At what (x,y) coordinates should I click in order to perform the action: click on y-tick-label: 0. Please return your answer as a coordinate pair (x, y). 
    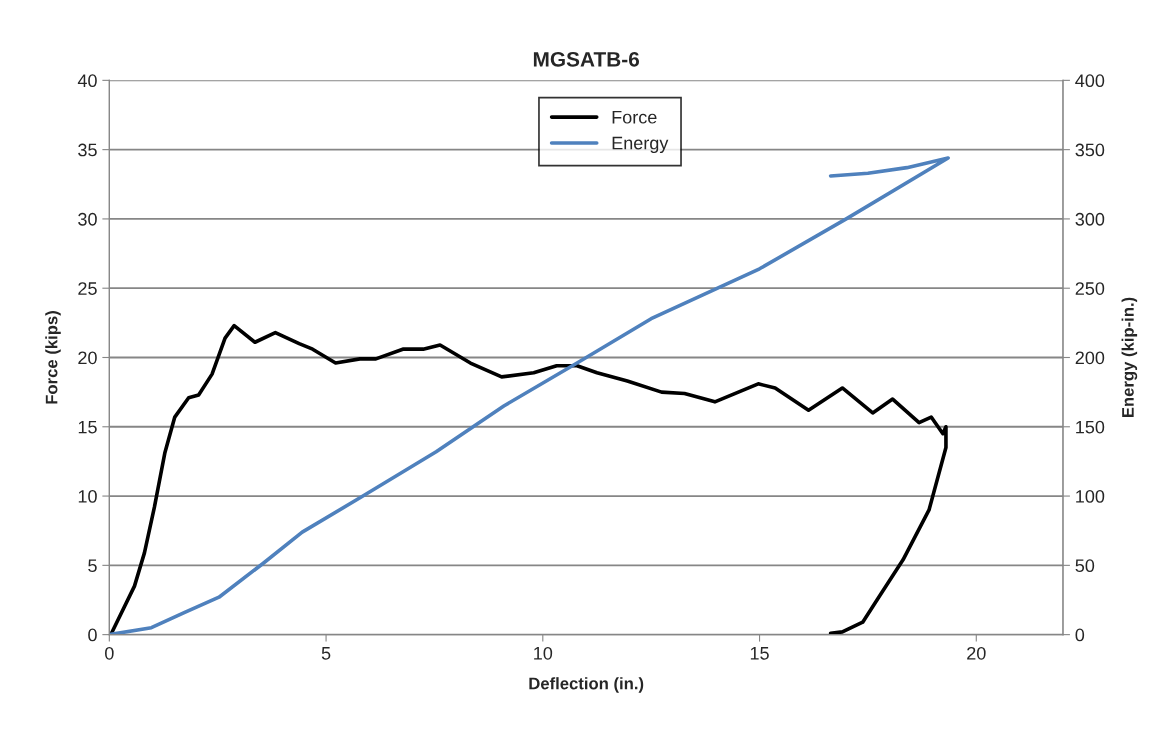
    Looking at the image, I should click on (92, 635).